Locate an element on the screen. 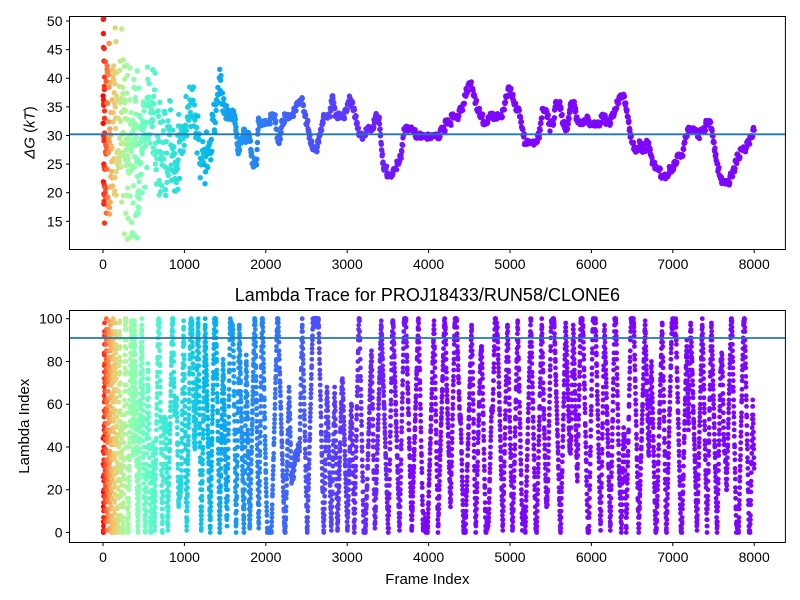 This screenshot has width=800, height=600. svg-text: 80 is located at coordinates (55, 362).